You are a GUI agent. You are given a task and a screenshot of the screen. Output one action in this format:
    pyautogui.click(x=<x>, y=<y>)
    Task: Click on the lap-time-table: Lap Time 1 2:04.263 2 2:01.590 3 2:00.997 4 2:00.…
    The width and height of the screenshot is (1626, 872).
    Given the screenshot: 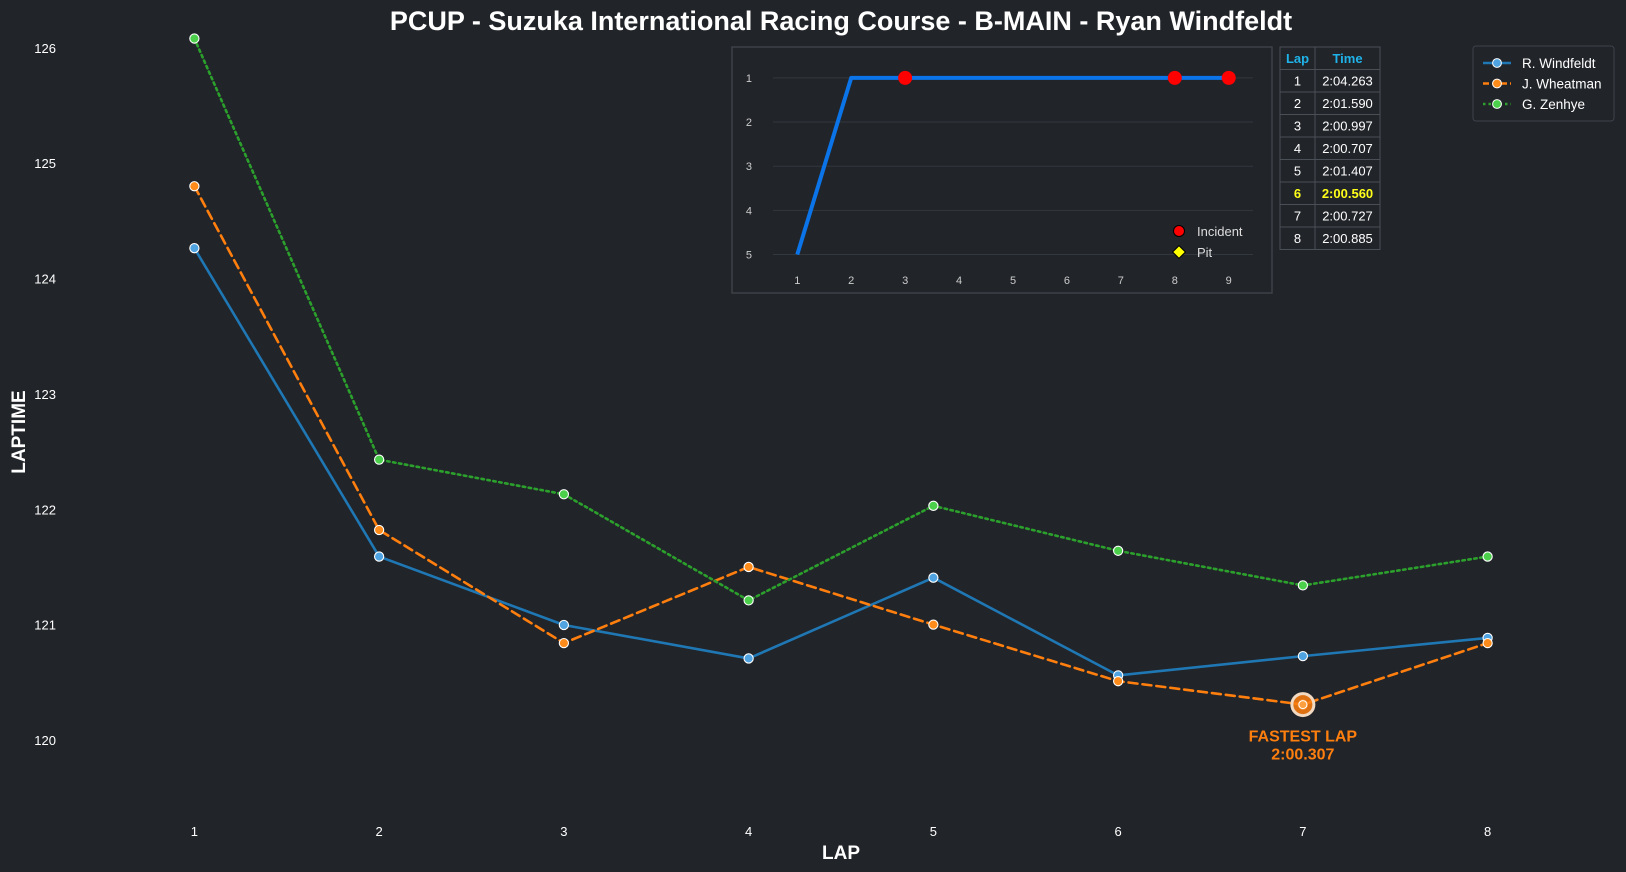 What is the action you would take?
    pyautogui.click(x=1330, y=148)
    